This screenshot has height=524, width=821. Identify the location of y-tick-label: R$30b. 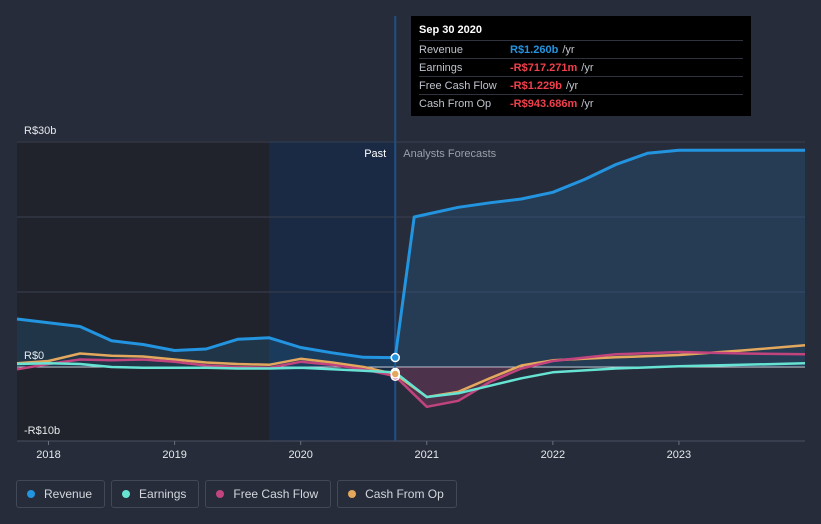
(40, 131).